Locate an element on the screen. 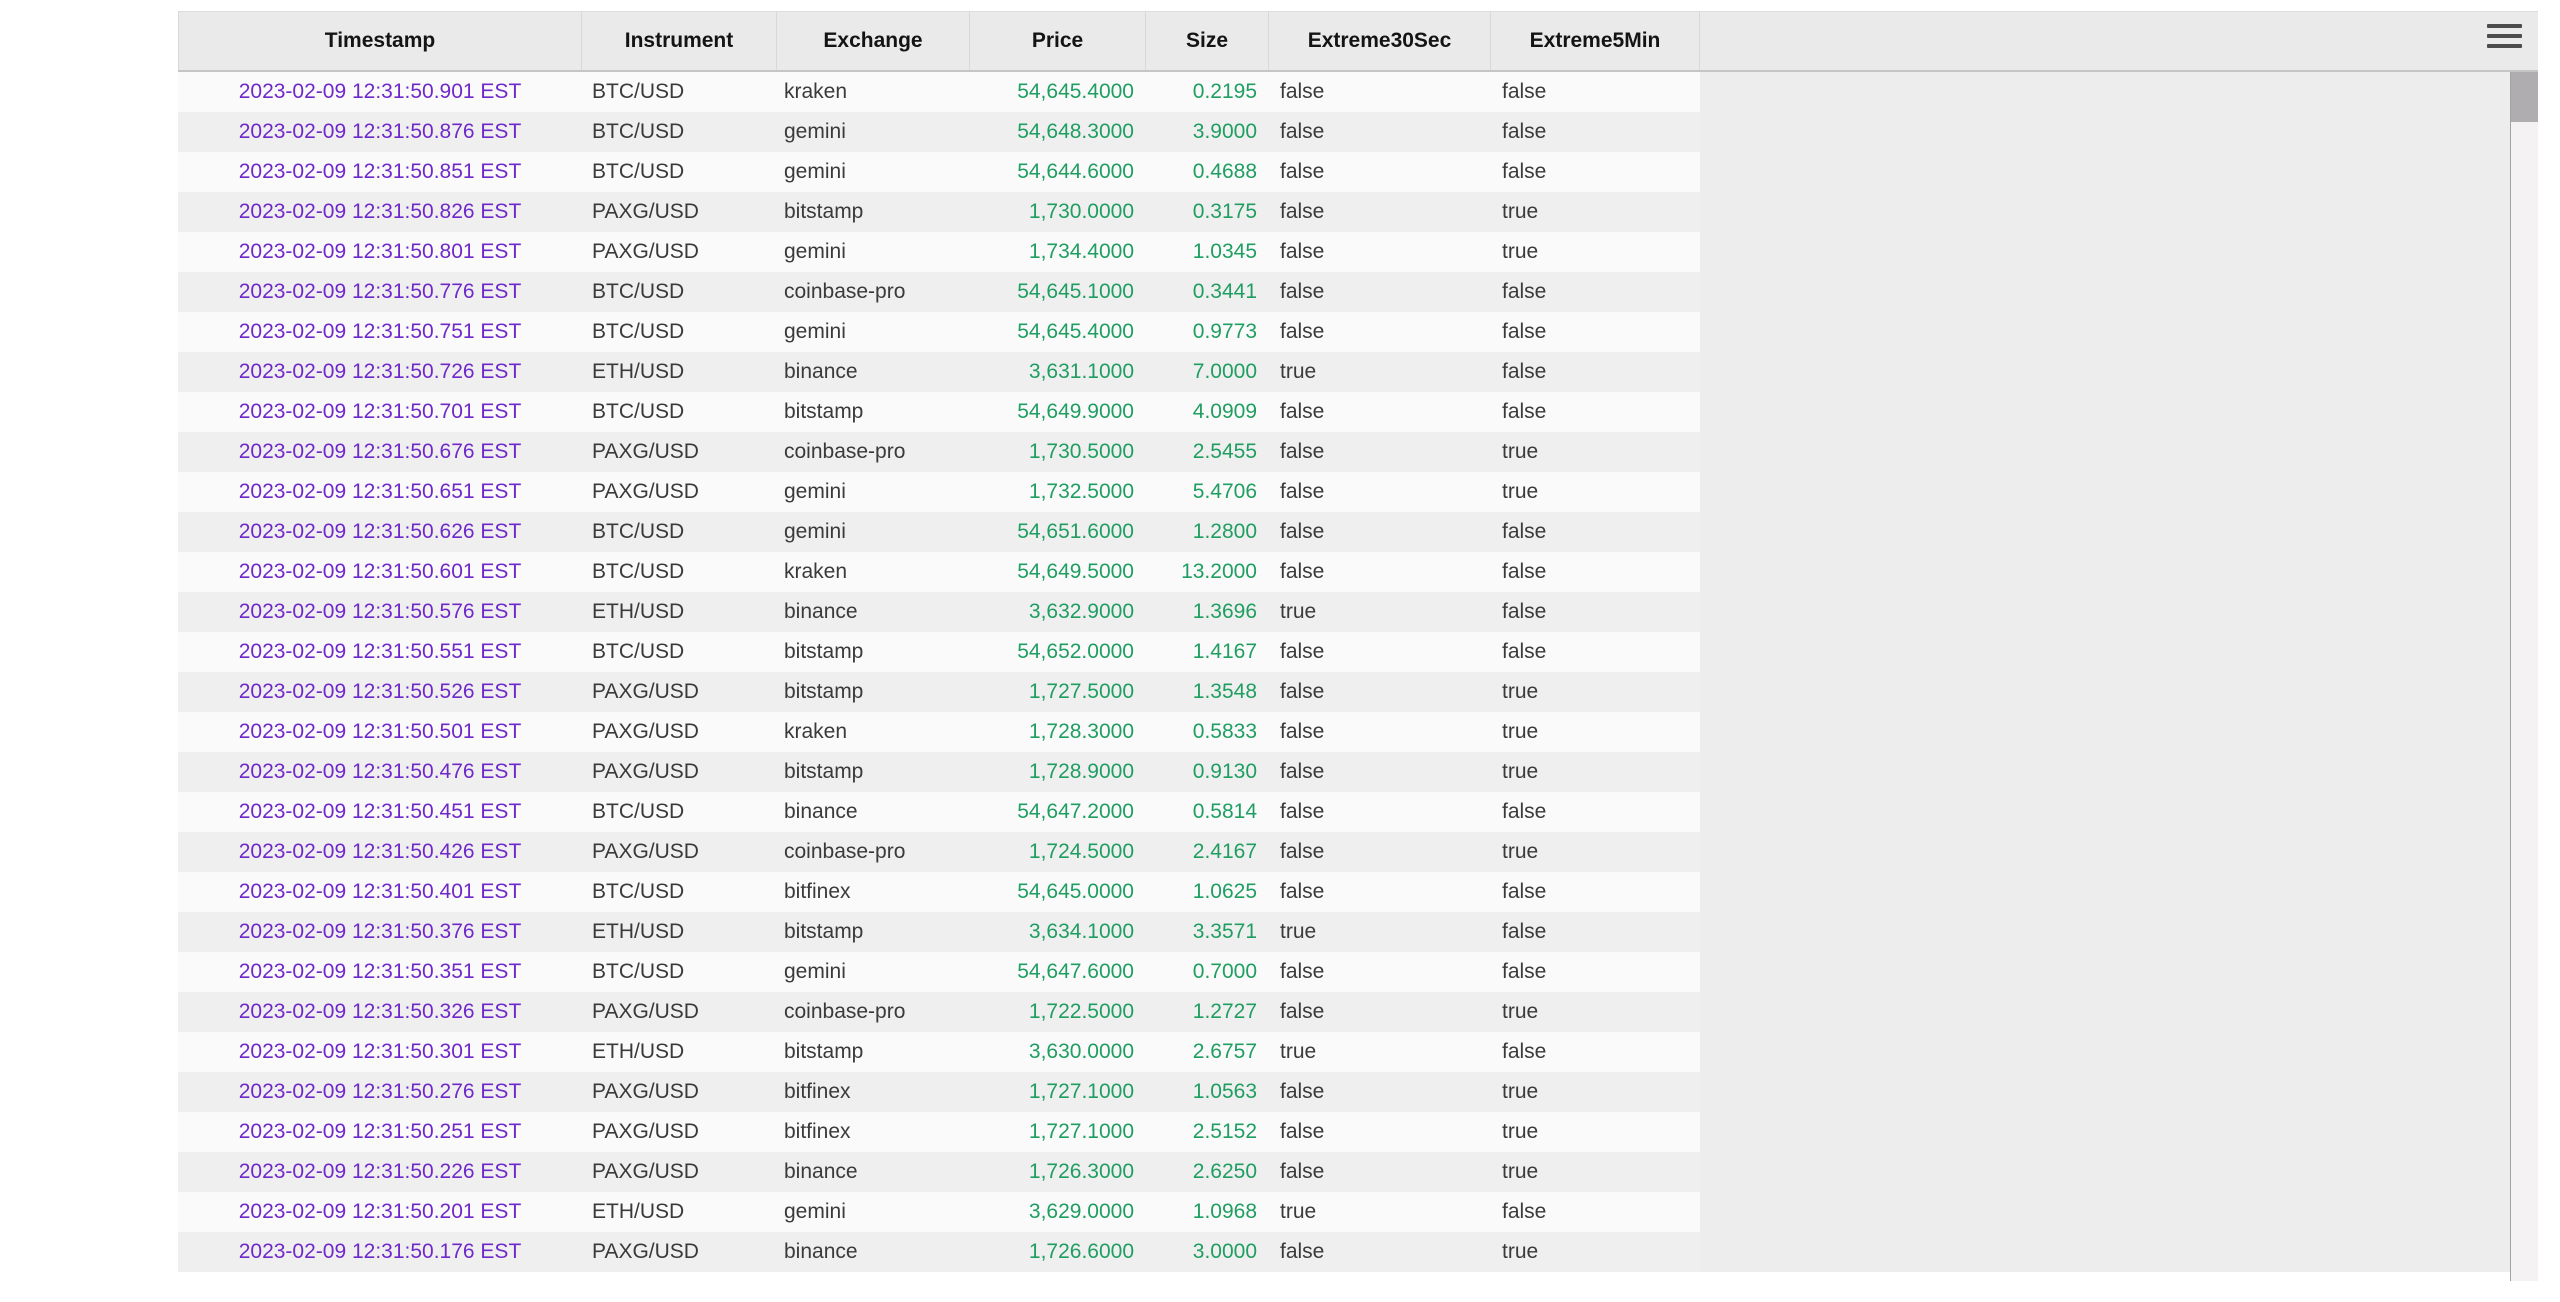 The height and width of the screenshot is (1302, 2560). cell-size: 2.5455 is located at coordinates (1207, 452).